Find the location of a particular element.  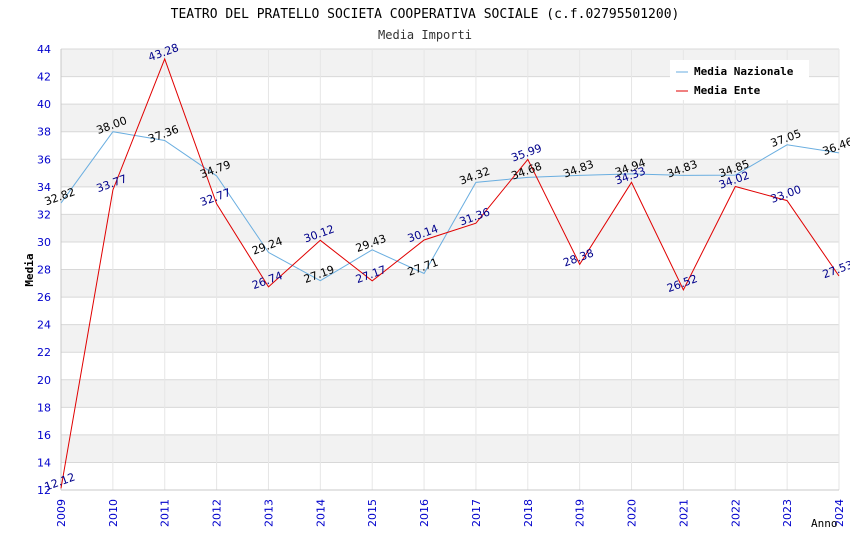

x-tick-label: 2013 is located at coordinates (268, 513).